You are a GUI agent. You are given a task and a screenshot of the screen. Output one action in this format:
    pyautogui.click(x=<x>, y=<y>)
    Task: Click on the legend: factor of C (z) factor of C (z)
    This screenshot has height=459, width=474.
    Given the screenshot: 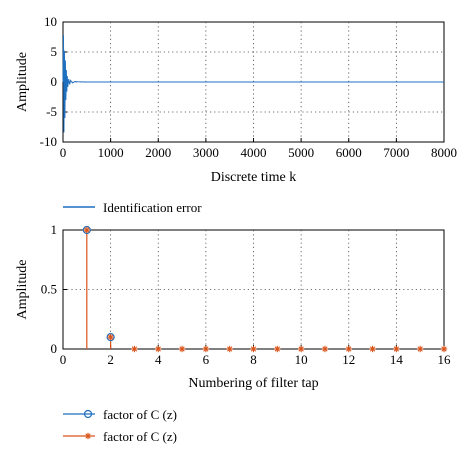 What is the action you would take?
    pyautogui.click(x=120, y=425)
    